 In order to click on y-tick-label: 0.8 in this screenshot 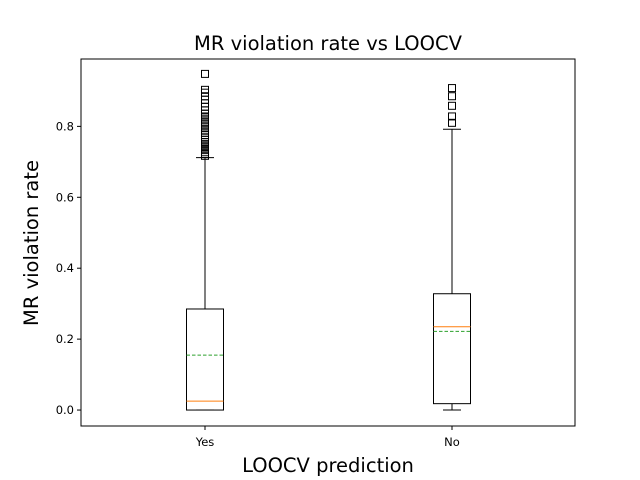, I will do `click(65, 126)`.